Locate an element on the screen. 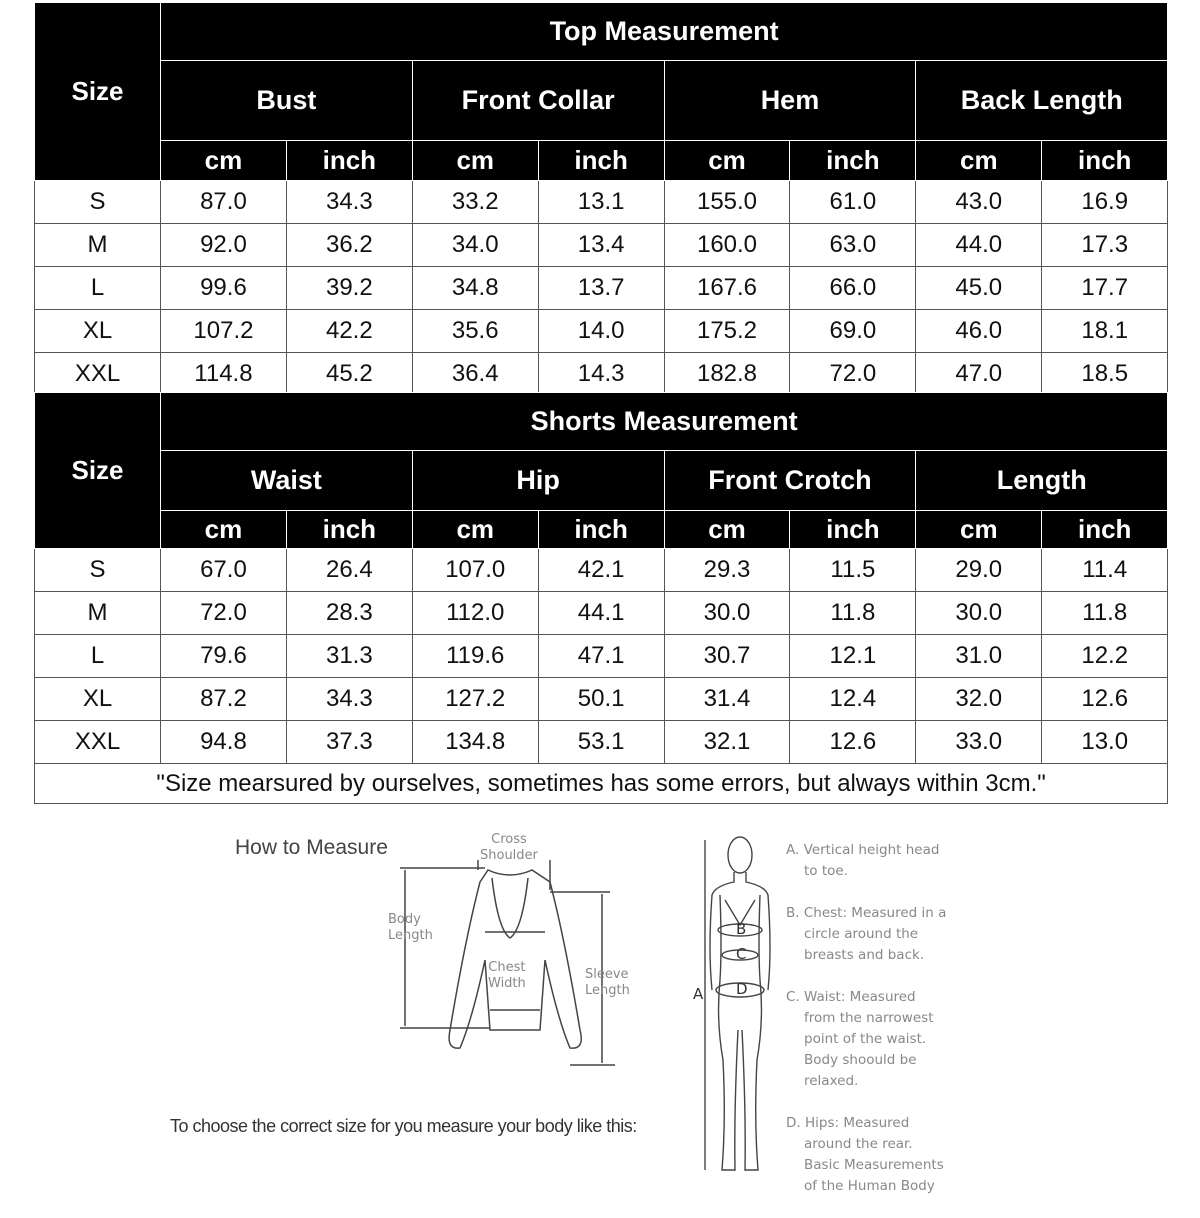  group-header: Hem is located at coordinates (790, 100).